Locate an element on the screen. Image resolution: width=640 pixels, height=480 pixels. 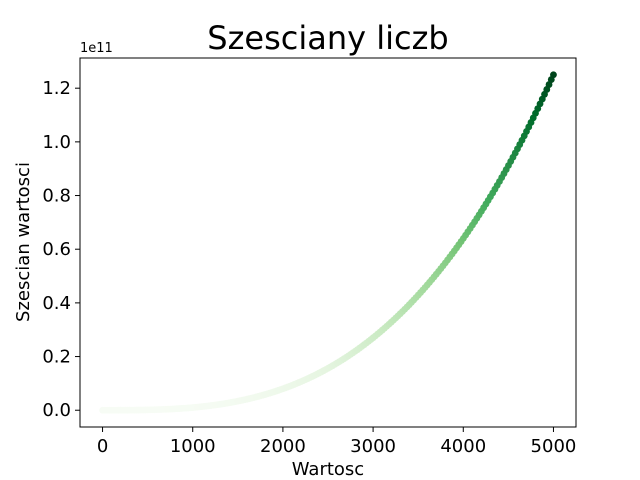
y-tick-label: 0.8 is located at coordinates (56, 196).